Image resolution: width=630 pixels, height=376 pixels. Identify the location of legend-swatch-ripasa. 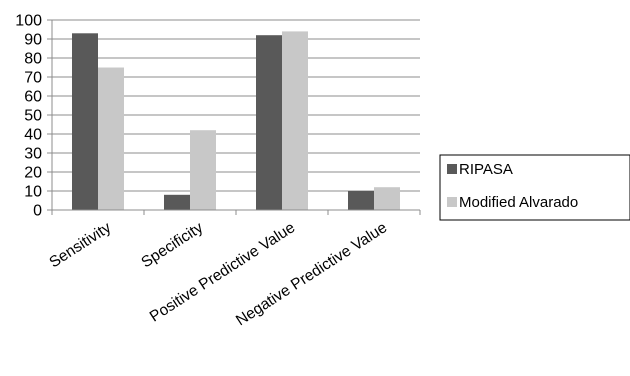
(452, 169).